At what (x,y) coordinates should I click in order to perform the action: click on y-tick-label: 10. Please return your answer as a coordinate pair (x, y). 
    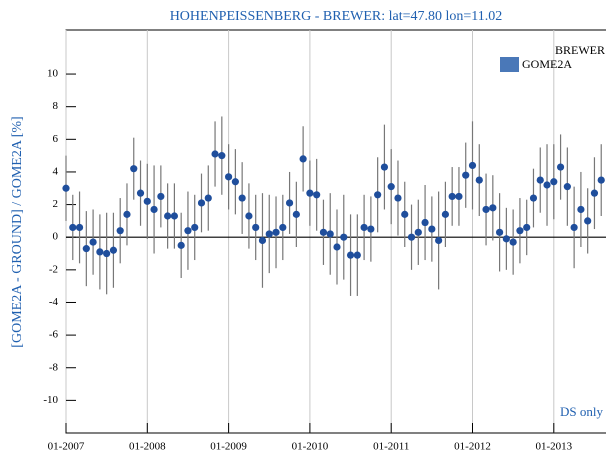
    Looking at the image, I should click on (53, 74).